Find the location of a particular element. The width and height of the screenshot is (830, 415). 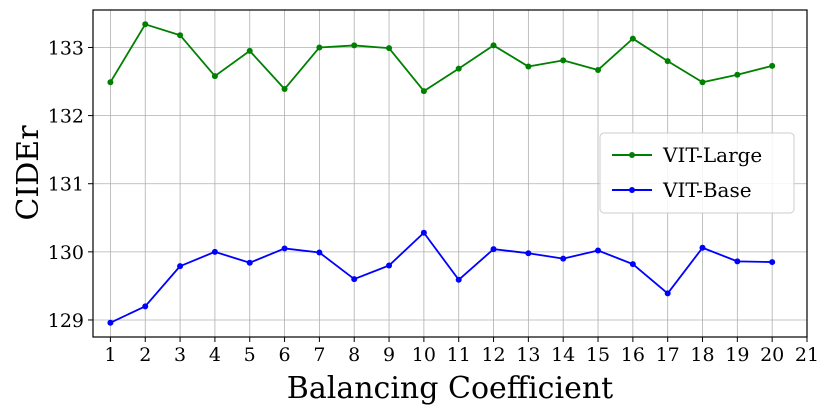

x-tick-label: 6 is located at coordinates (285, 355).